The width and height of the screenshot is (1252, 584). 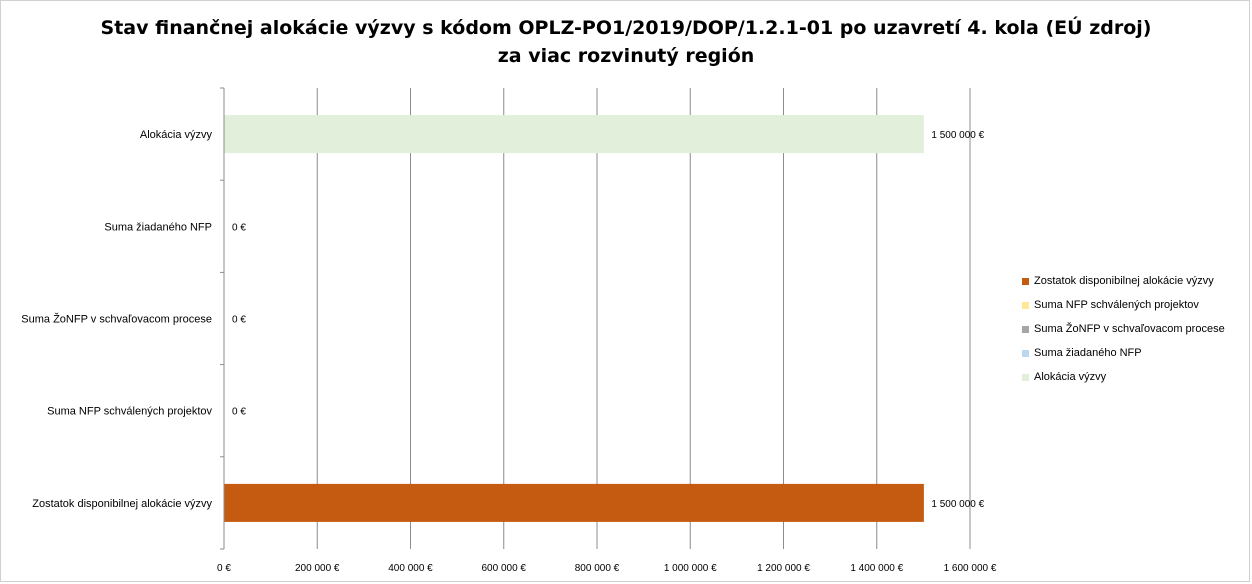 I want to click on data-label-4: 1 500 000 €, so click(x=957, y=504).